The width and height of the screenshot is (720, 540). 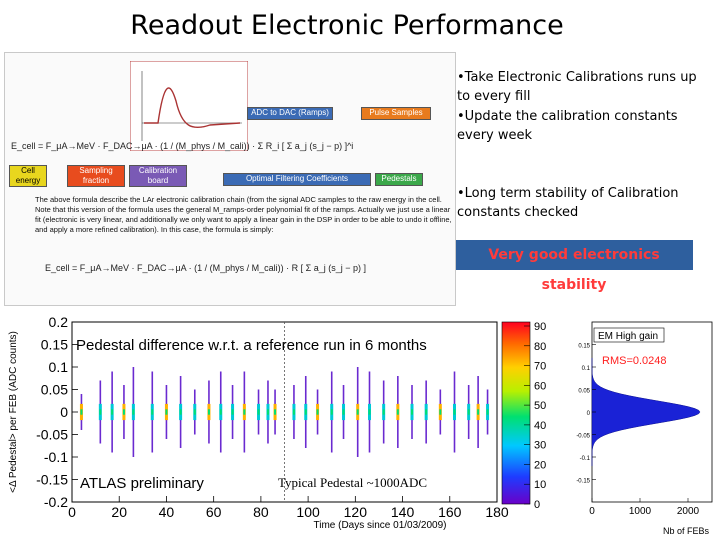 I want to click on hist-x-tick-label: 1000, so click(x=640, y=511).